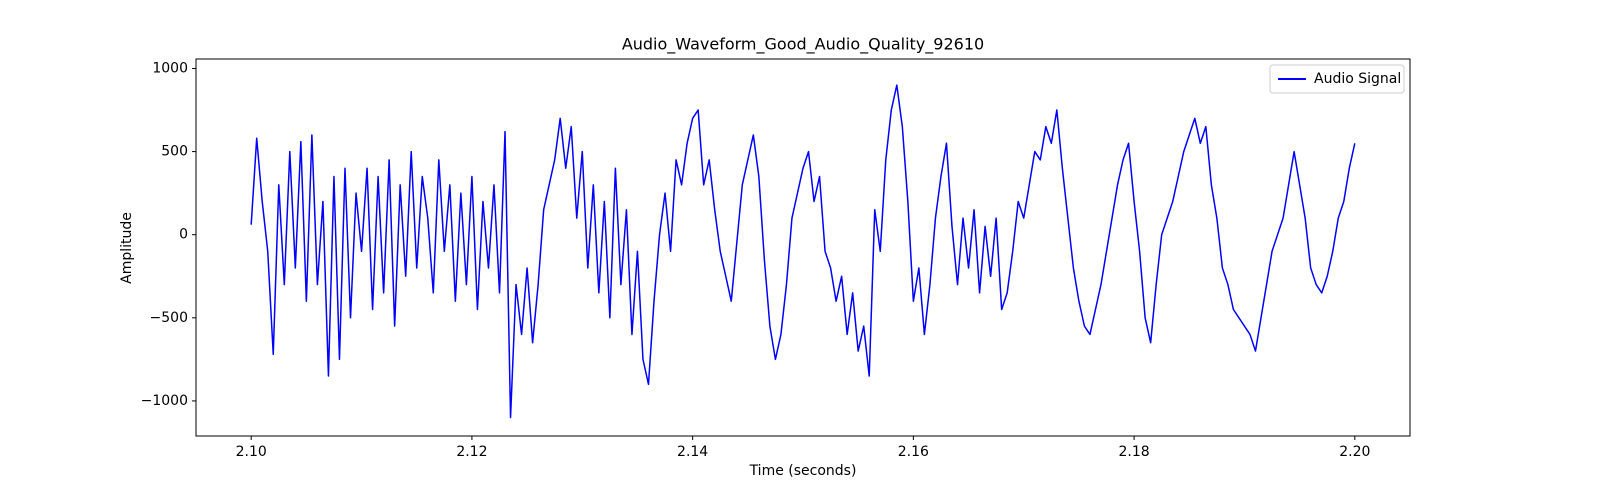 The image size is (1600, 500). I want to click on x-axis-label: Time (seconds), so click(803, 471).